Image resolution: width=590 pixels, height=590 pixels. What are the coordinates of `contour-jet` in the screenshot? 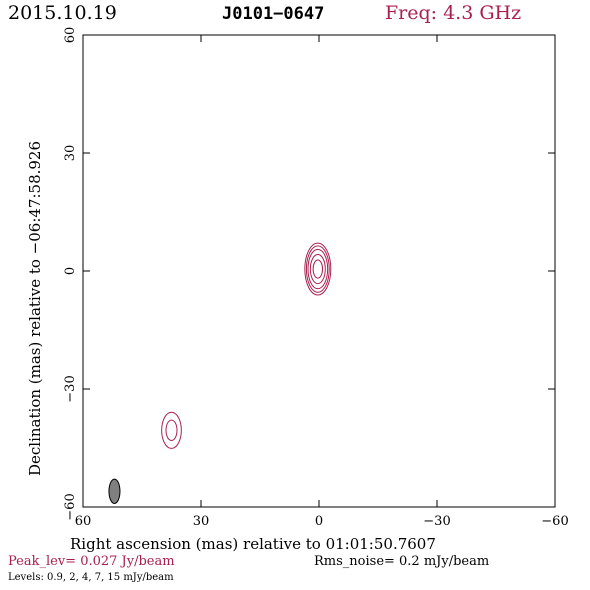 It's located at (171, 430).